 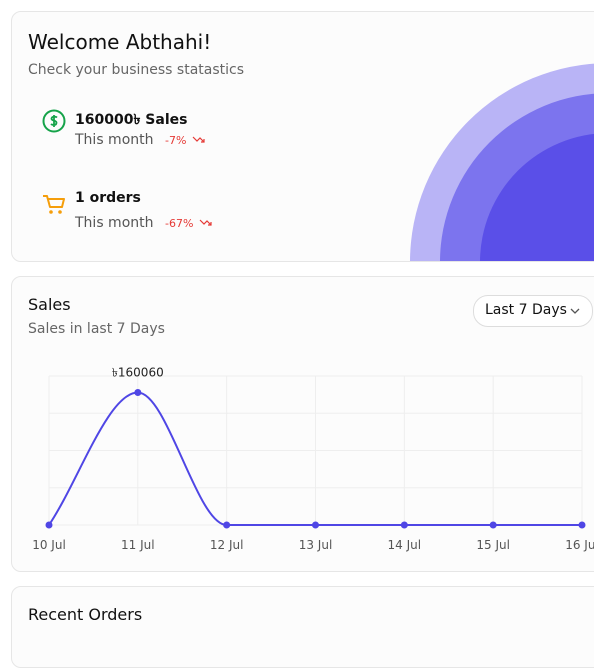 I want to click on sales-headline: 160000৳ Sales, so click(x=131, y=120).